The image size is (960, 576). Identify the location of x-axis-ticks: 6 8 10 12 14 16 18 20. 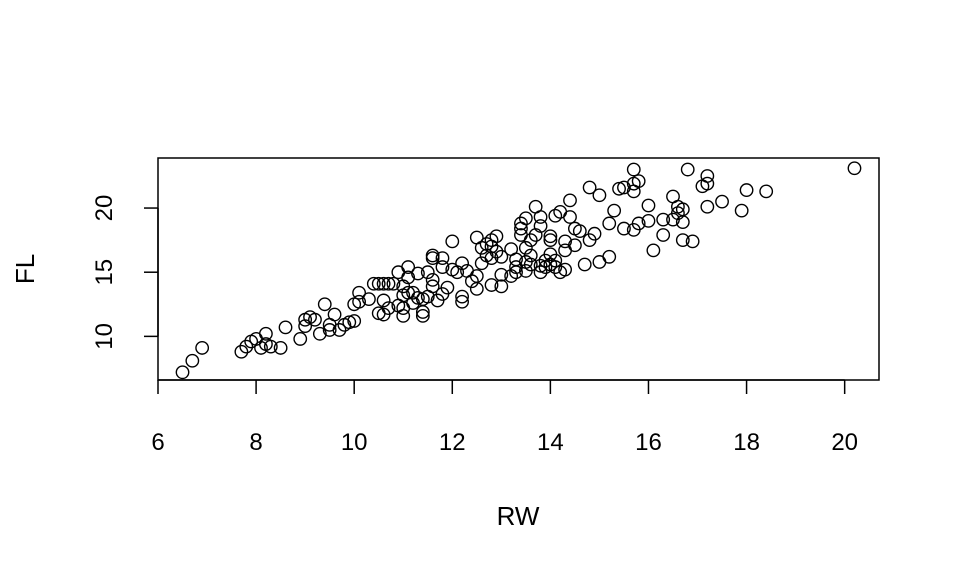
(504, 418).